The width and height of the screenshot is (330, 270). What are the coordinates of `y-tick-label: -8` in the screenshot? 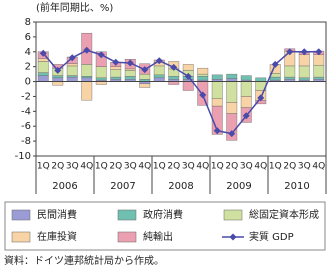 It's located at (26, 141).